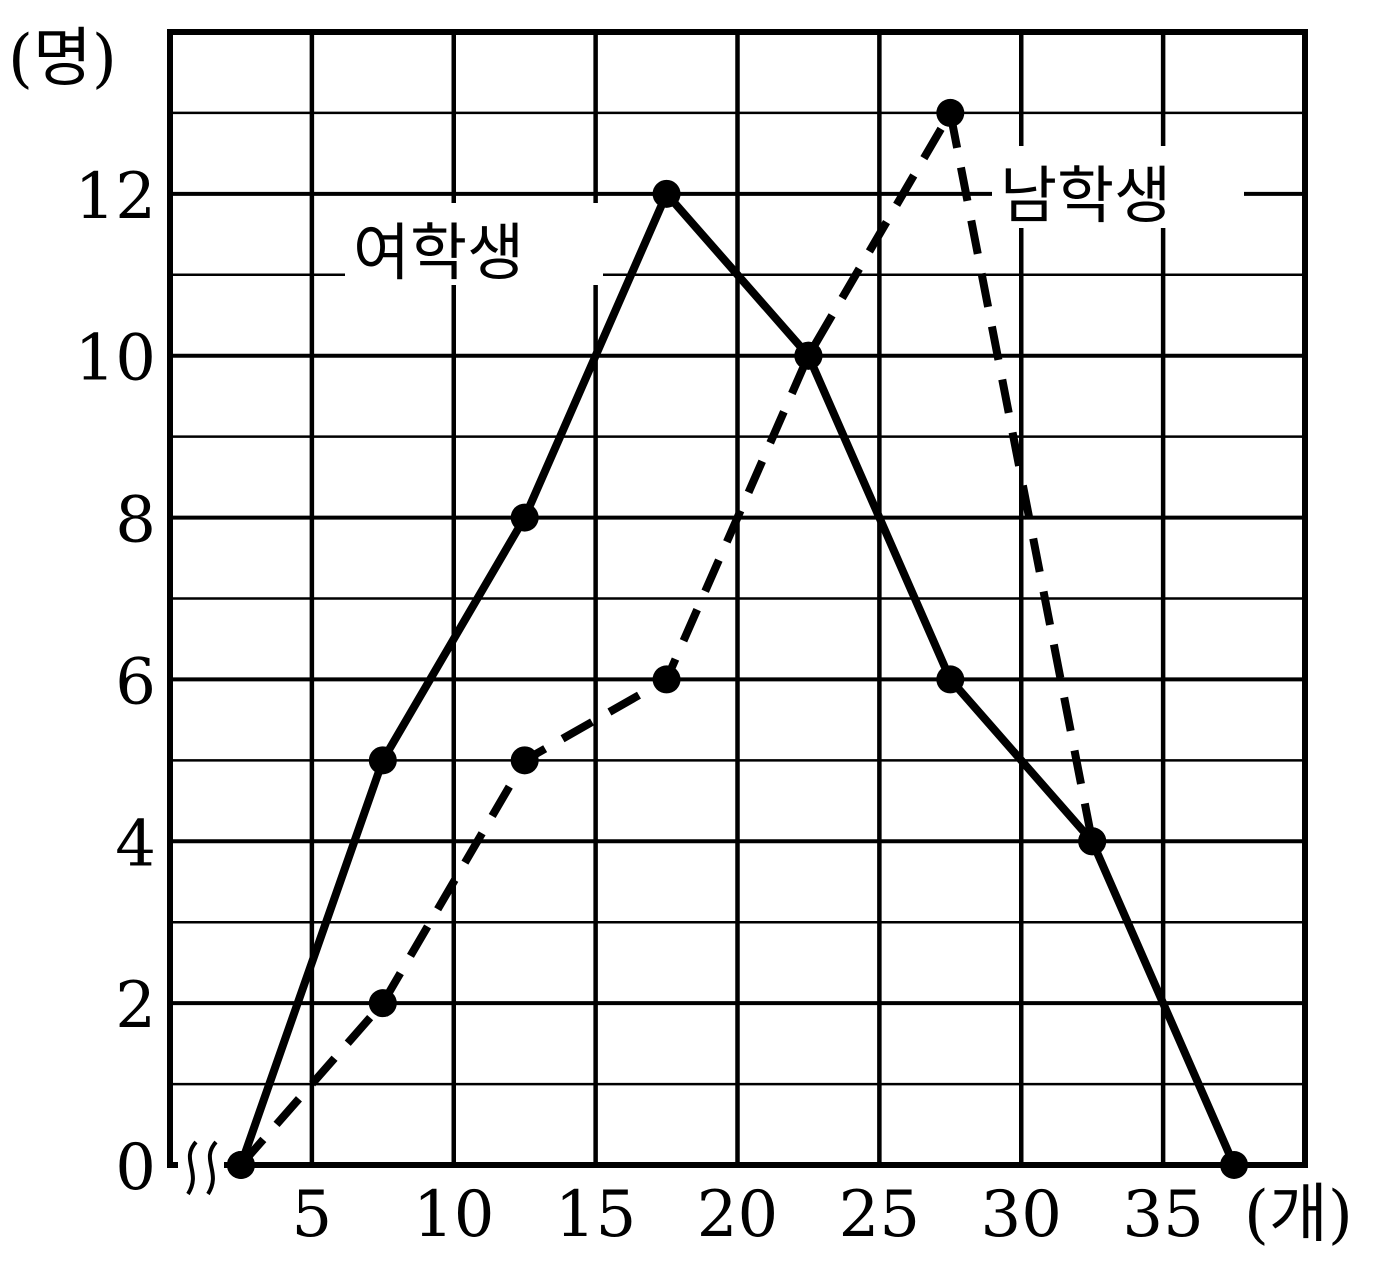  Describe the element at coordinates (135, 521) in the screenshot. I see `y-tick-label: 8` at that location.